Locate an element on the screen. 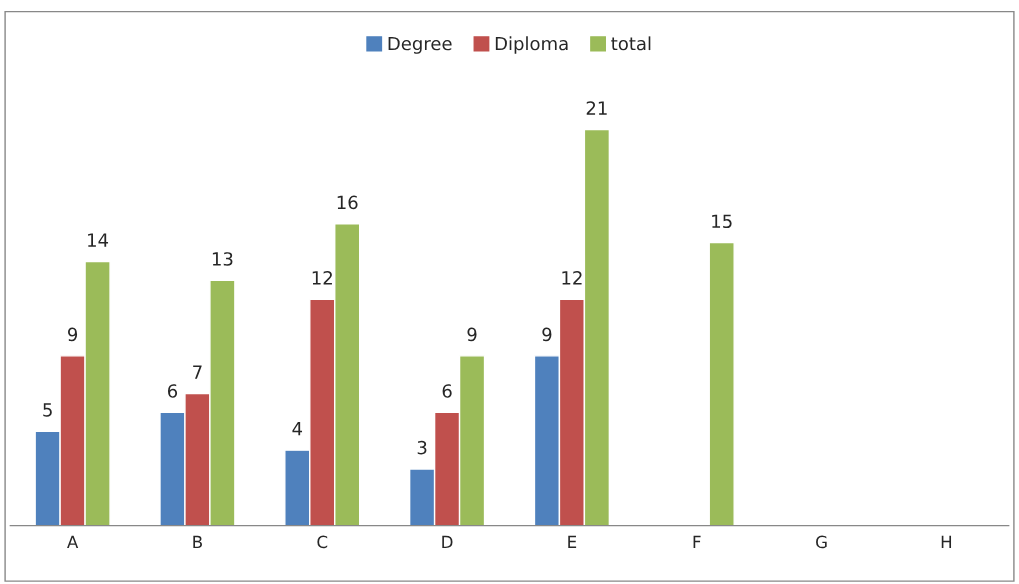 The height and width of the screenshot is (584, 1019). x-tick-label: H is located at coordinates (946, 541).